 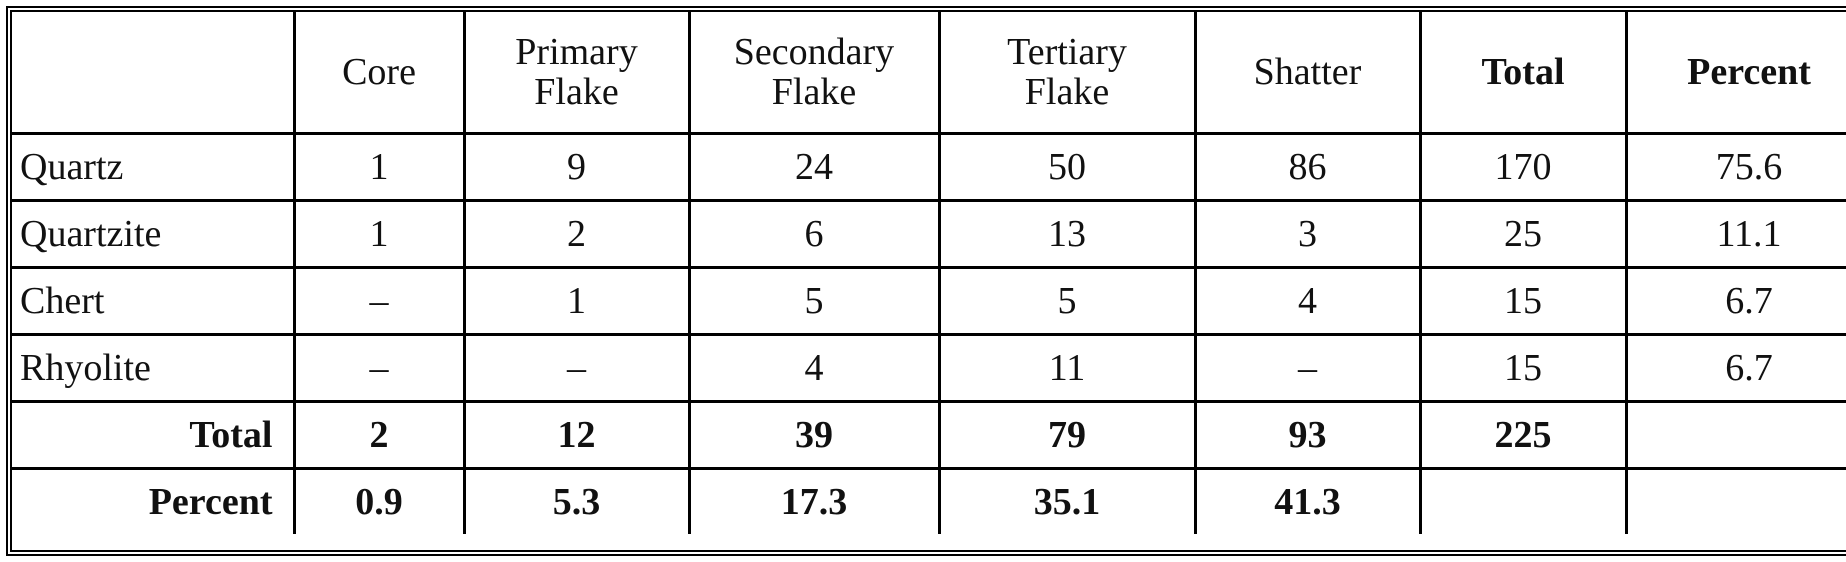 What do you see at coordinates (814, 167) in the screenshot?
I see `cell: 24` at bounding box center [814, 167].